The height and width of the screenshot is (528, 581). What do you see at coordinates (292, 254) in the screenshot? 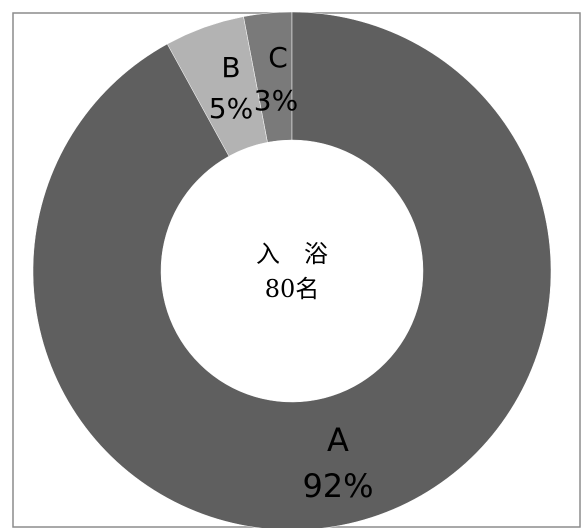
I see `center-label-line1: 入 浴` at bounding box center [292, 254].